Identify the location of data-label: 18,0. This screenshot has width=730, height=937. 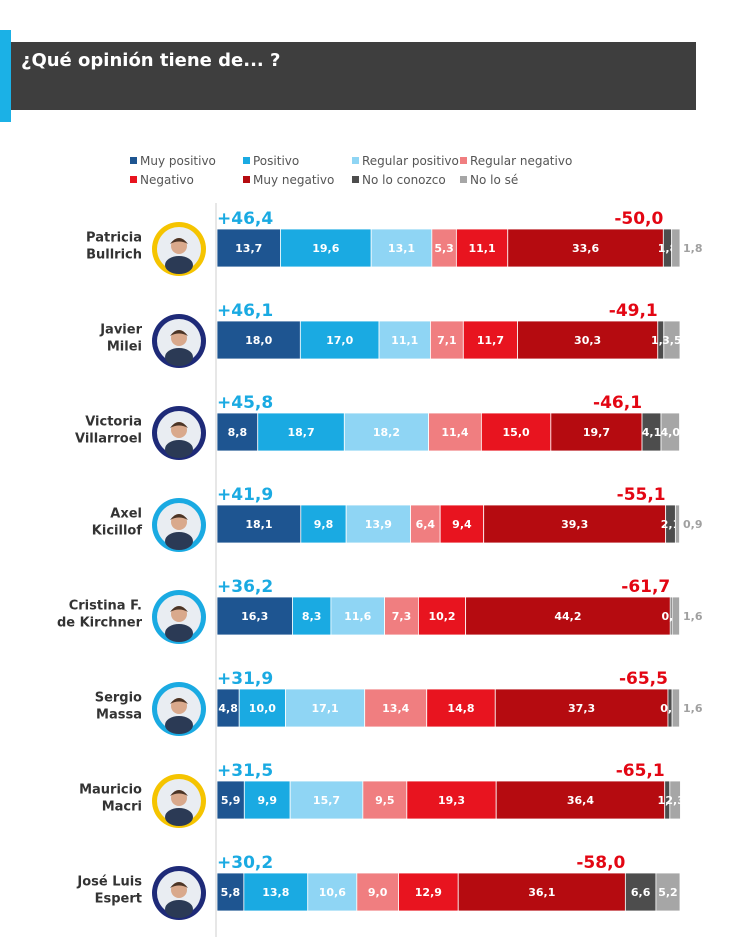
(258, 340).